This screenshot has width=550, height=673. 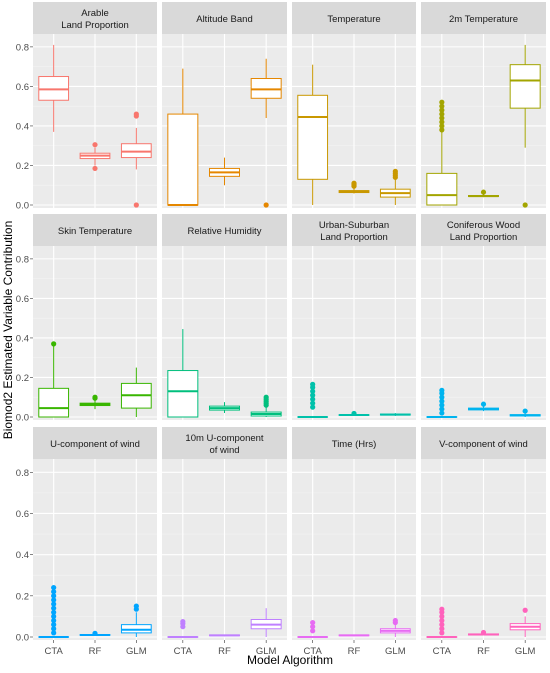 I want to click on facet-panel: 2m Temperature, so click(x=483, y=105).